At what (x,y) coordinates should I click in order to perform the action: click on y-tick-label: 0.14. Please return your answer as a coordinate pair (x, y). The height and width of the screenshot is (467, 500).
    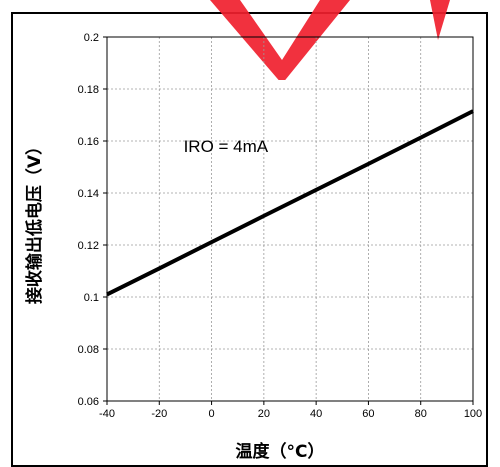
    Looking at the image, I should click on (88, 194).